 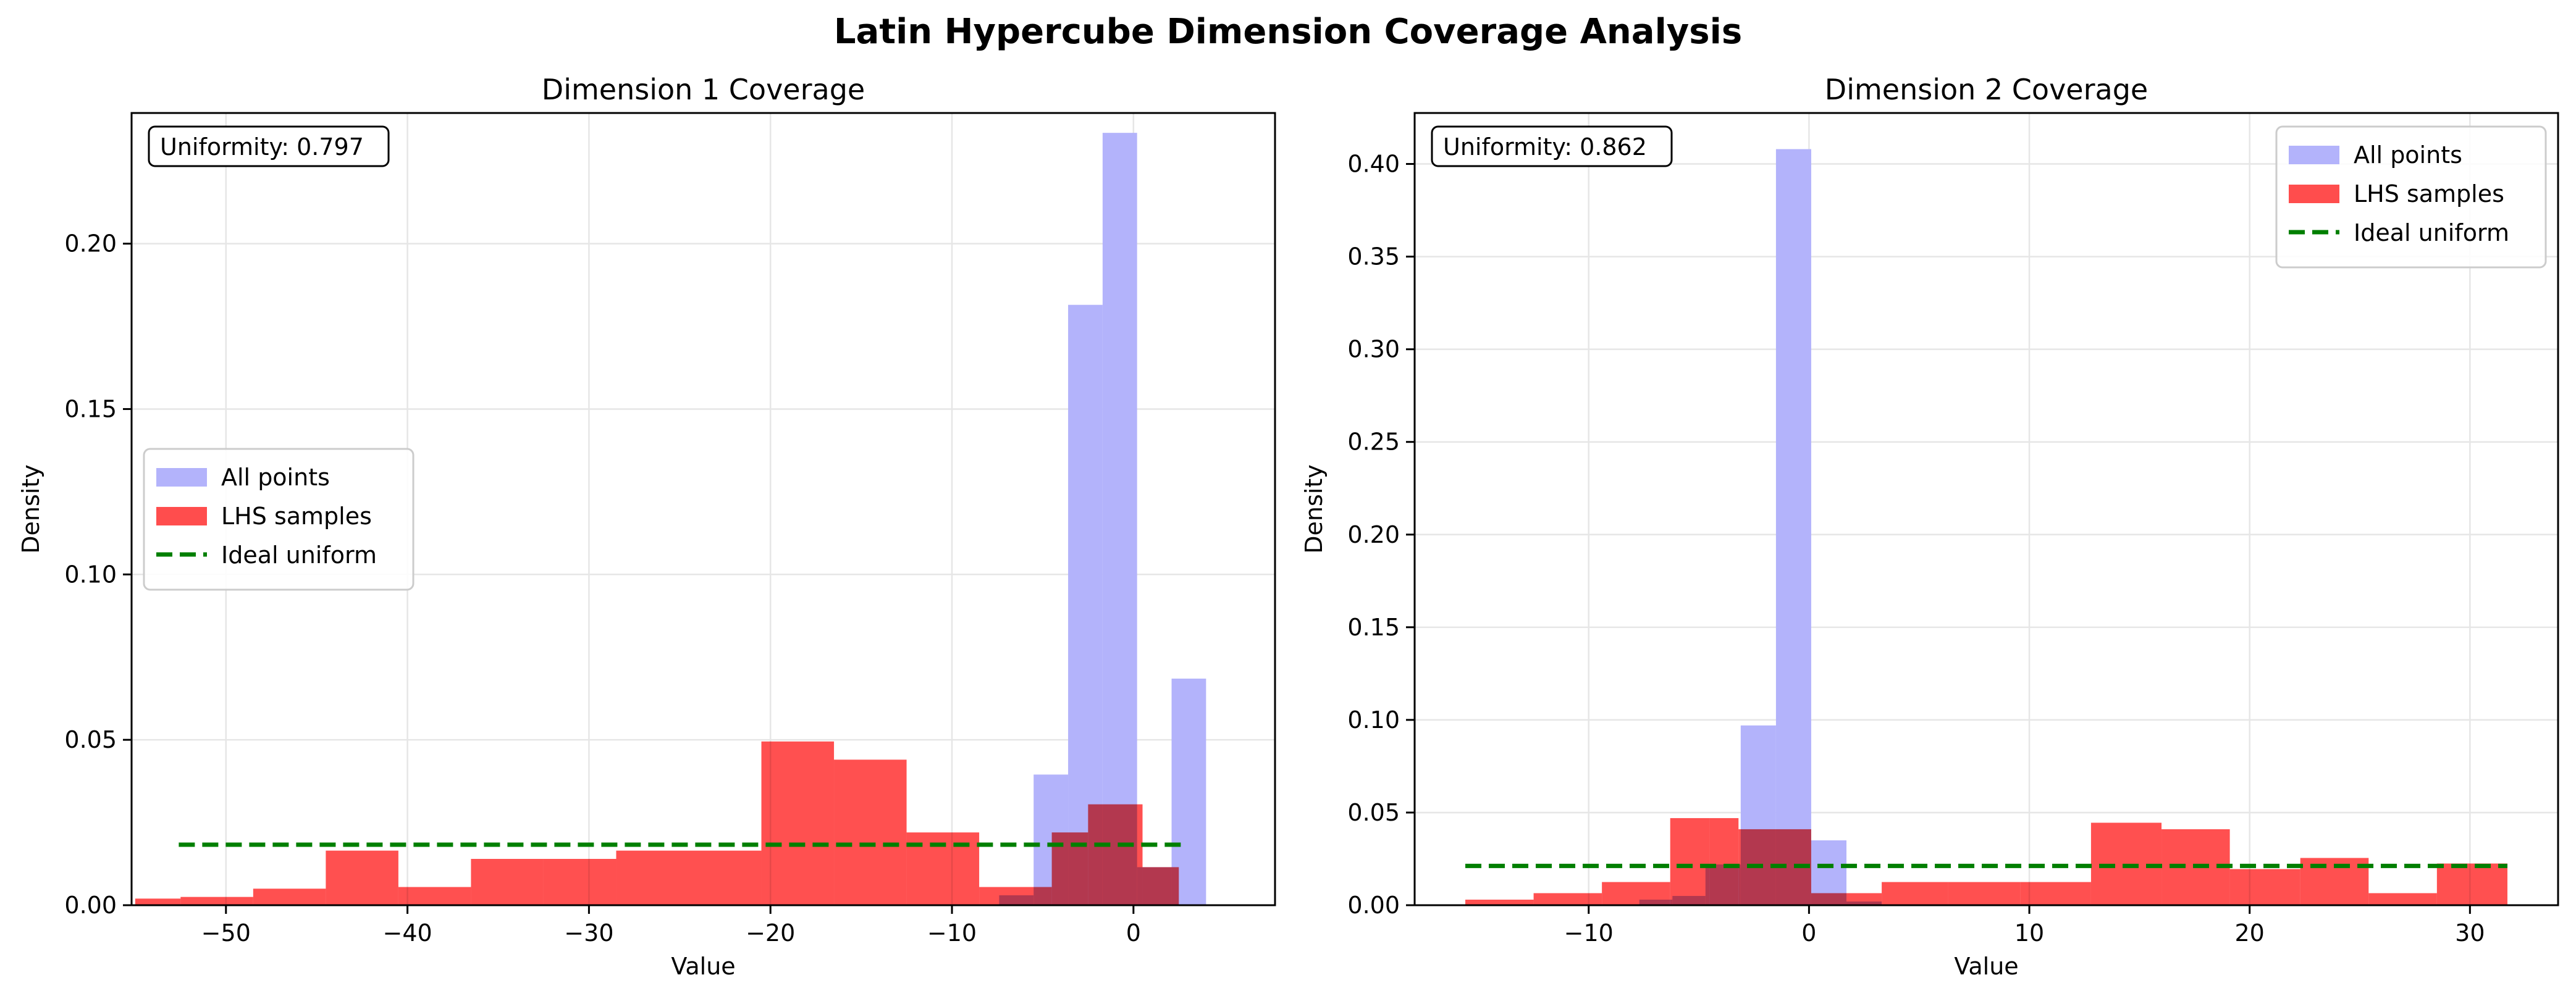 What do you see at coordinates (588, 933) in the screenshot?
I see `x-tick-label: −30` at bounding box center [588, 933].